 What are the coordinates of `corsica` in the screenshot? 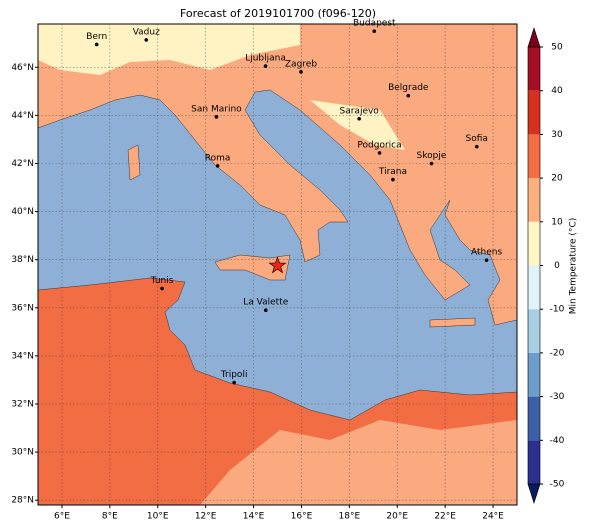 It's located at (134, 162).